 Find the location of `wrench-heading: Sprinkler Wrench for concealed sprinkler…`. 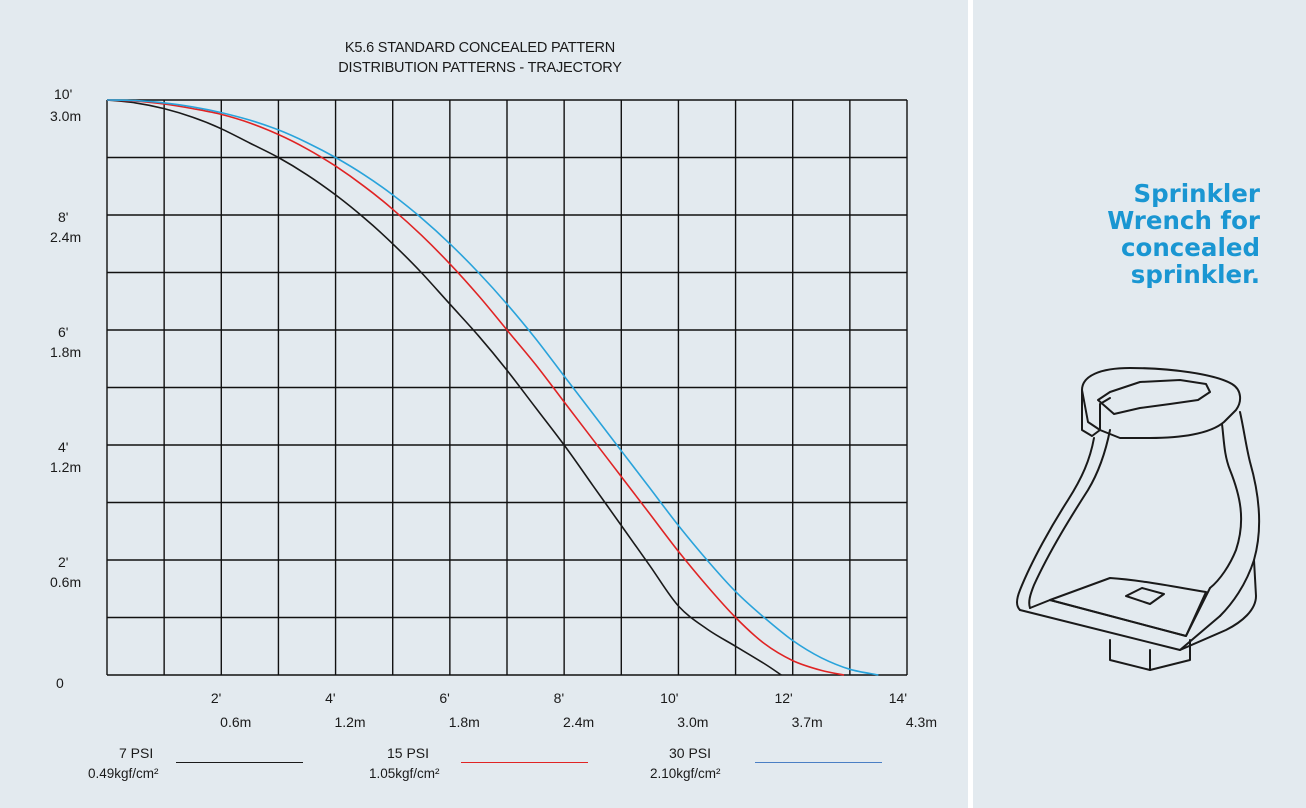

wrench-heading: Sprinkler Wrench for concealed sprinkler… is located at coordinates (1130, 234).